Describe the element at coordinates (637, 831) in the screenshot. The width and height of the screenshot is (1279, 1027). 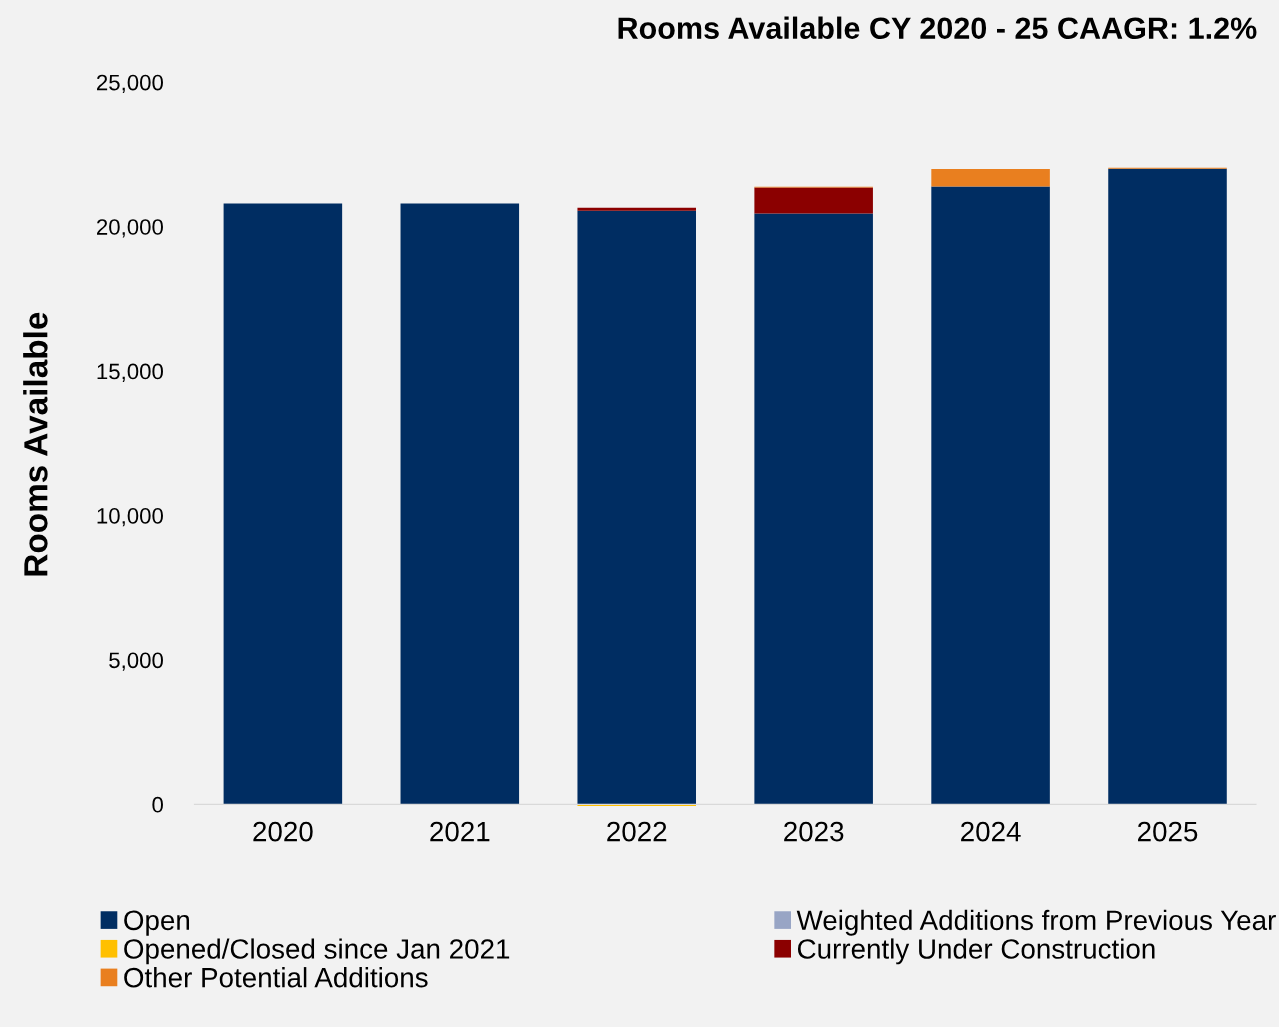
I see `x-tick-label: 2022` at that location.